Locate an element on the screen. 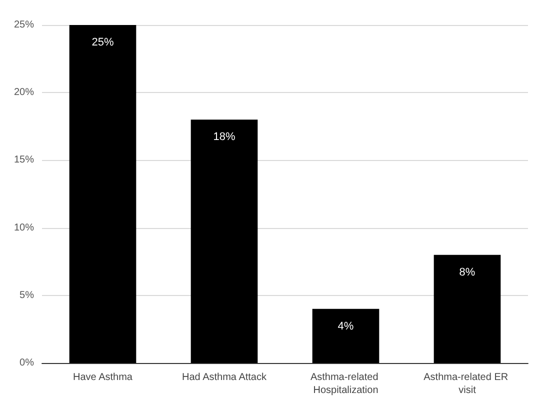 This screenshot has height=415, width=540. y-tick-label: 25% is located at coordinates (24, 25).